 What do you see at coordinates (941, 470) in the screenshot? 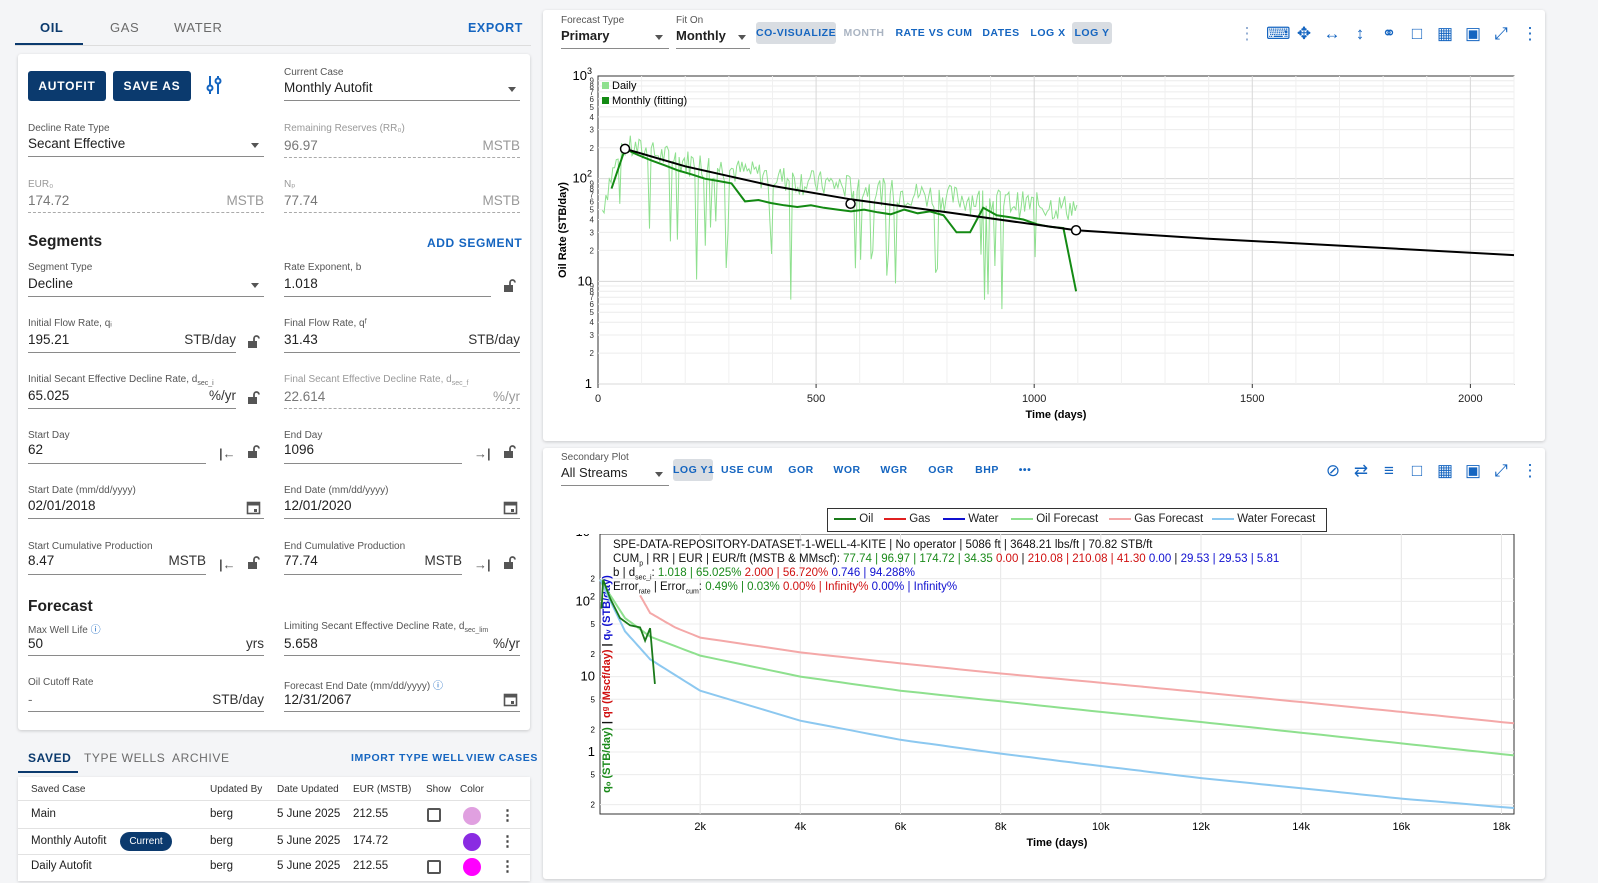
I see `ogr-button: OGR` at bounding box center [941, 470].